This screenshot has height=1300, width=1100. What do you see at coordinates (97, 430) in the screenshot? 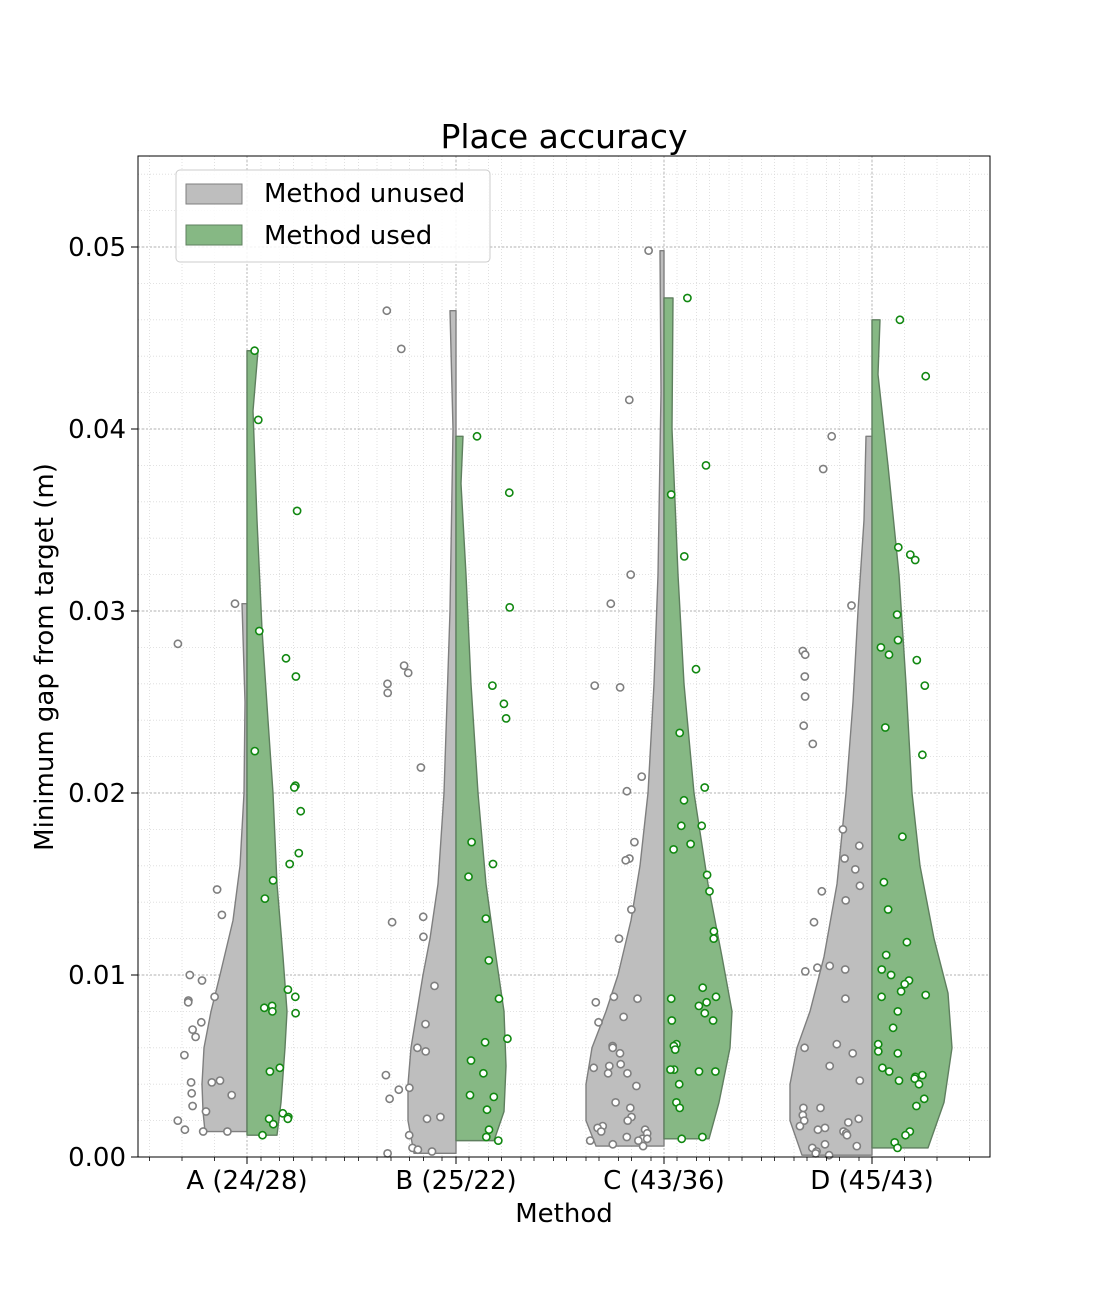
I see `y-tick-label: 0.04` at bounding box center [97, 430].